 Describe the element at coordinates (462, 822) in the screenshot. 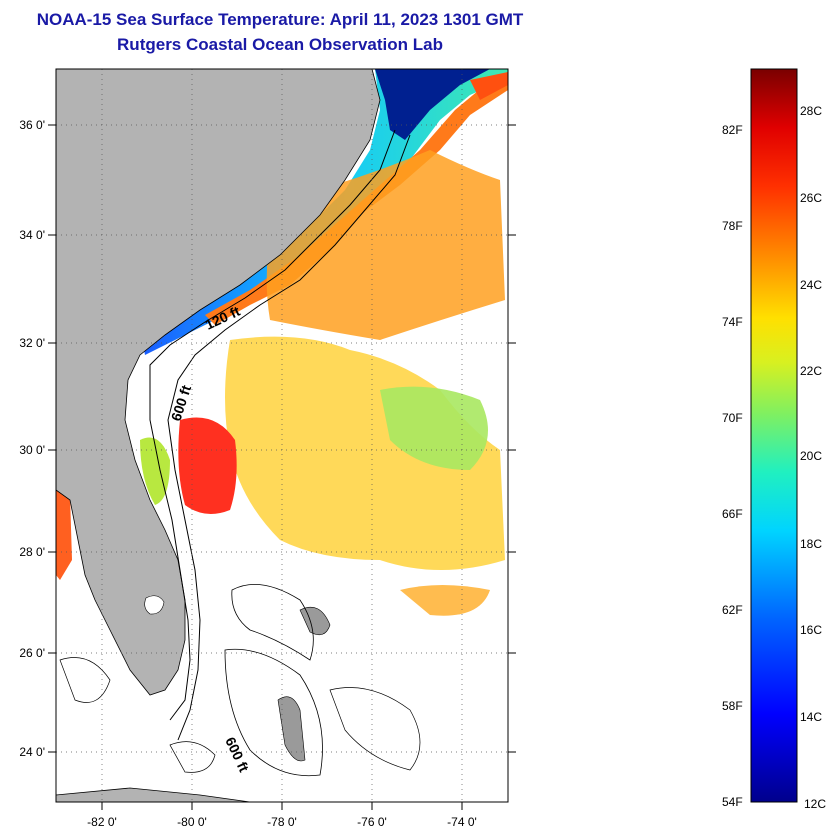

I see `lon-label: -74 0'` at that location.